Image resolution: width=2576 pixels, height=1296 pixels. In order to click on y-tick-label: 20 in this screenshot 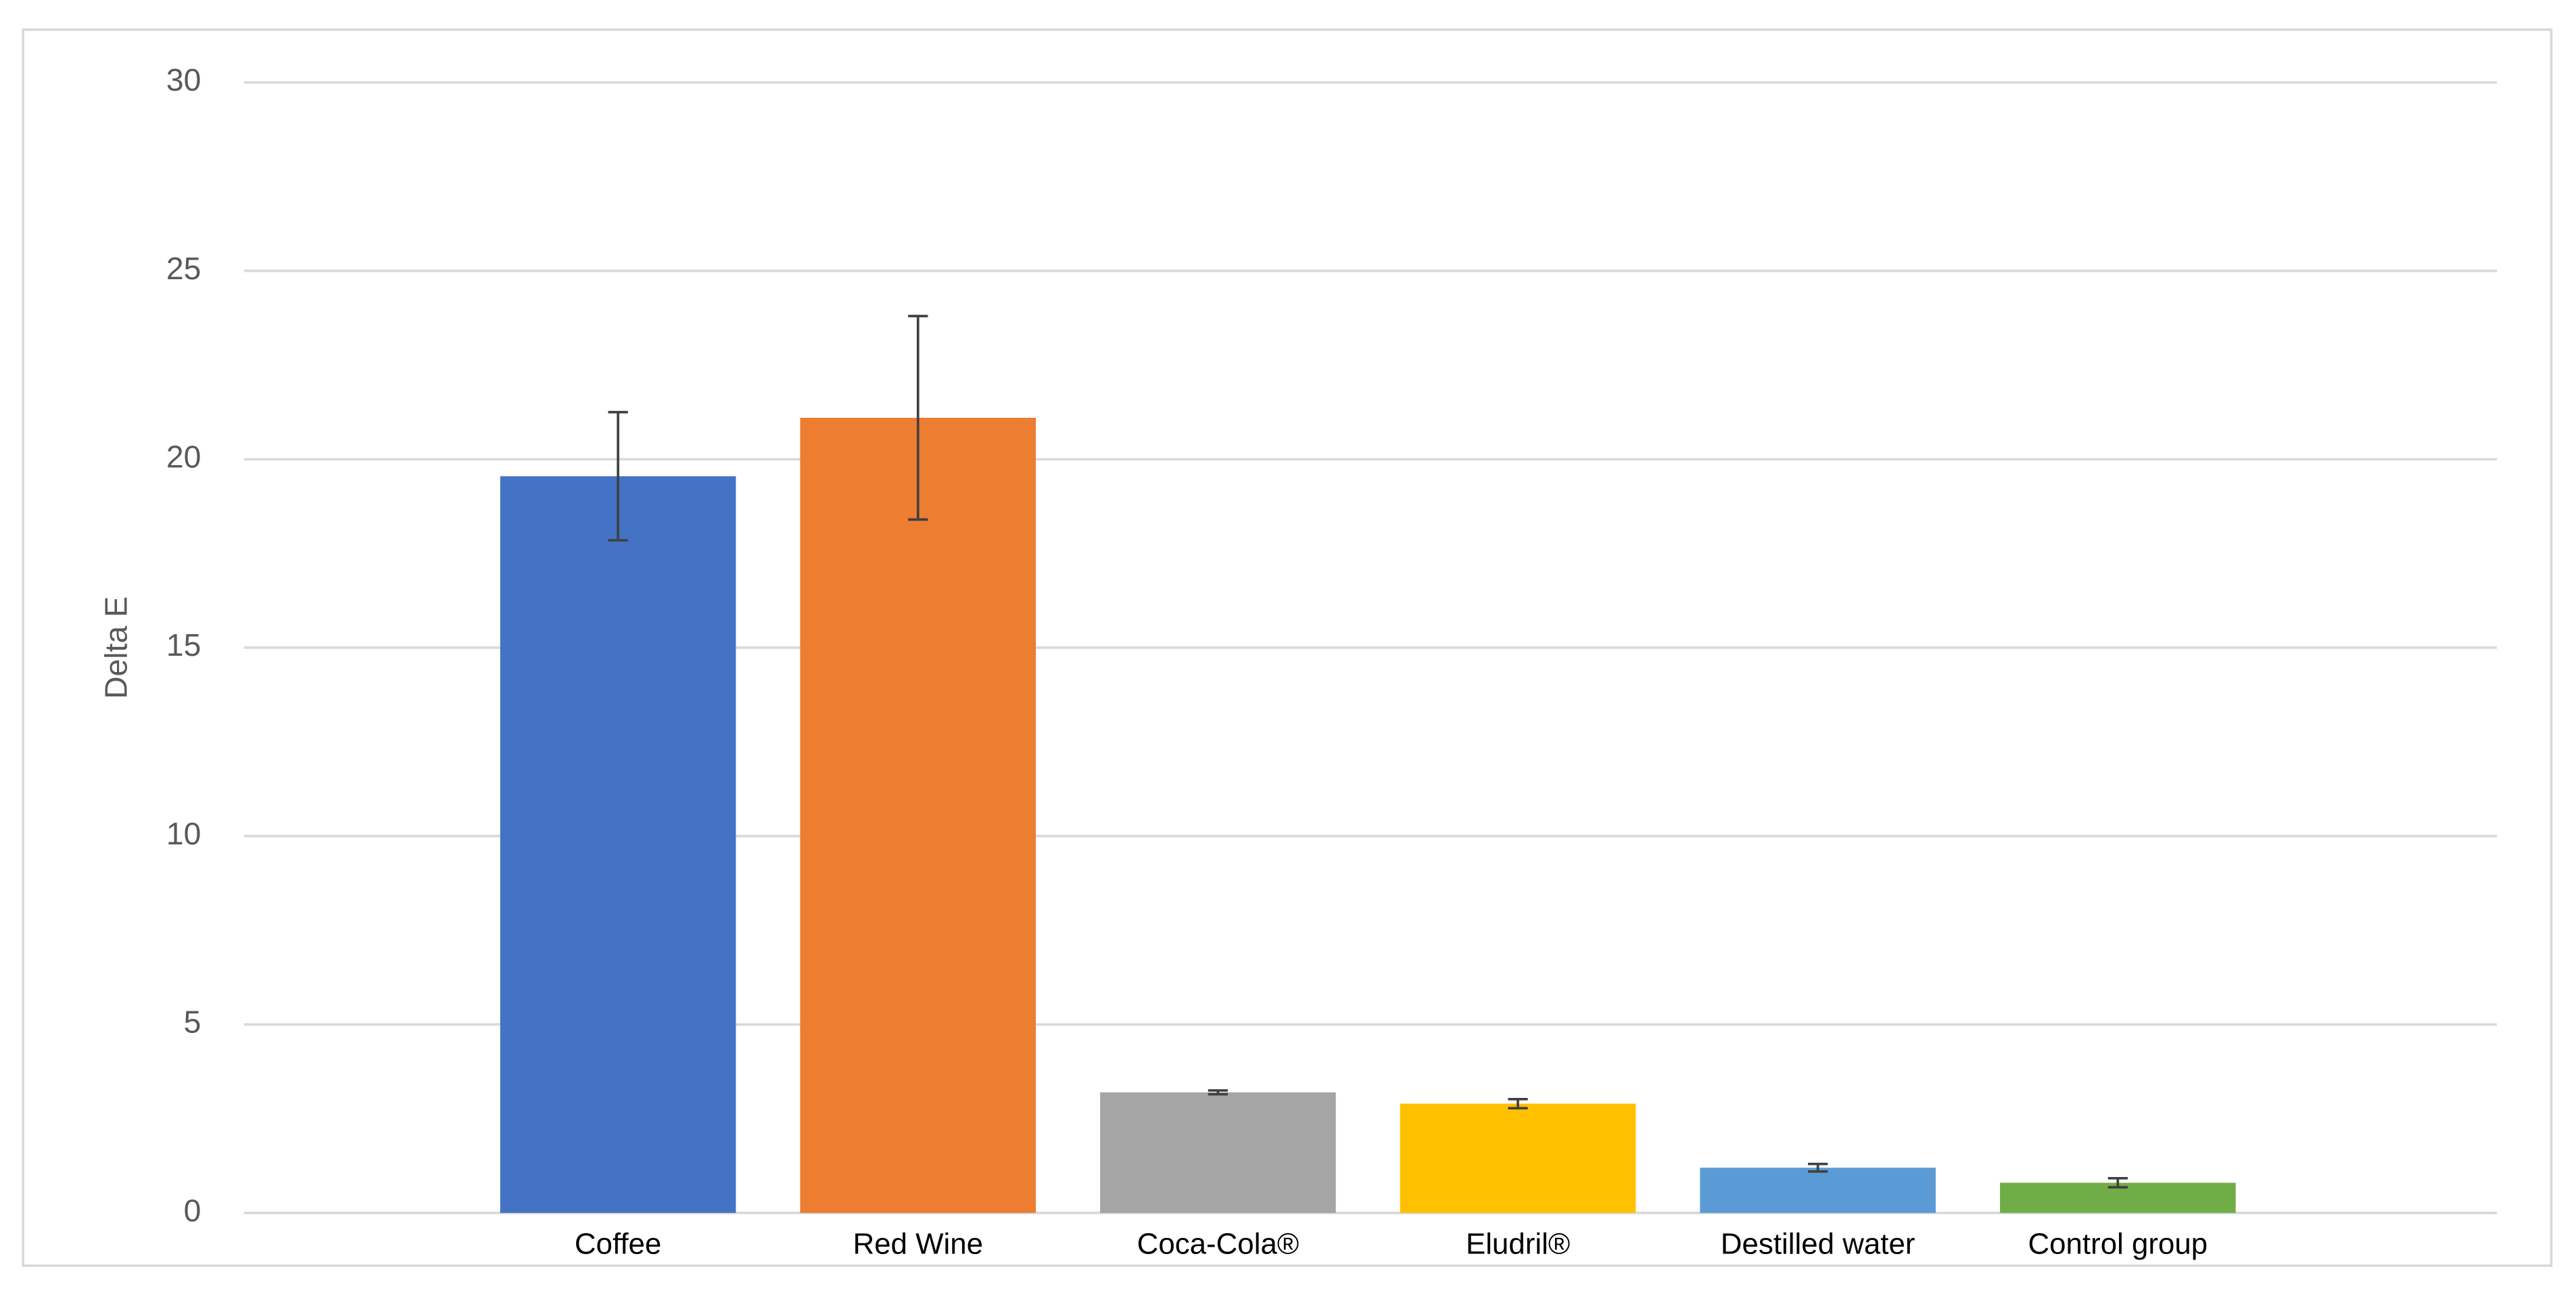, I will do `click(183, 457)`.